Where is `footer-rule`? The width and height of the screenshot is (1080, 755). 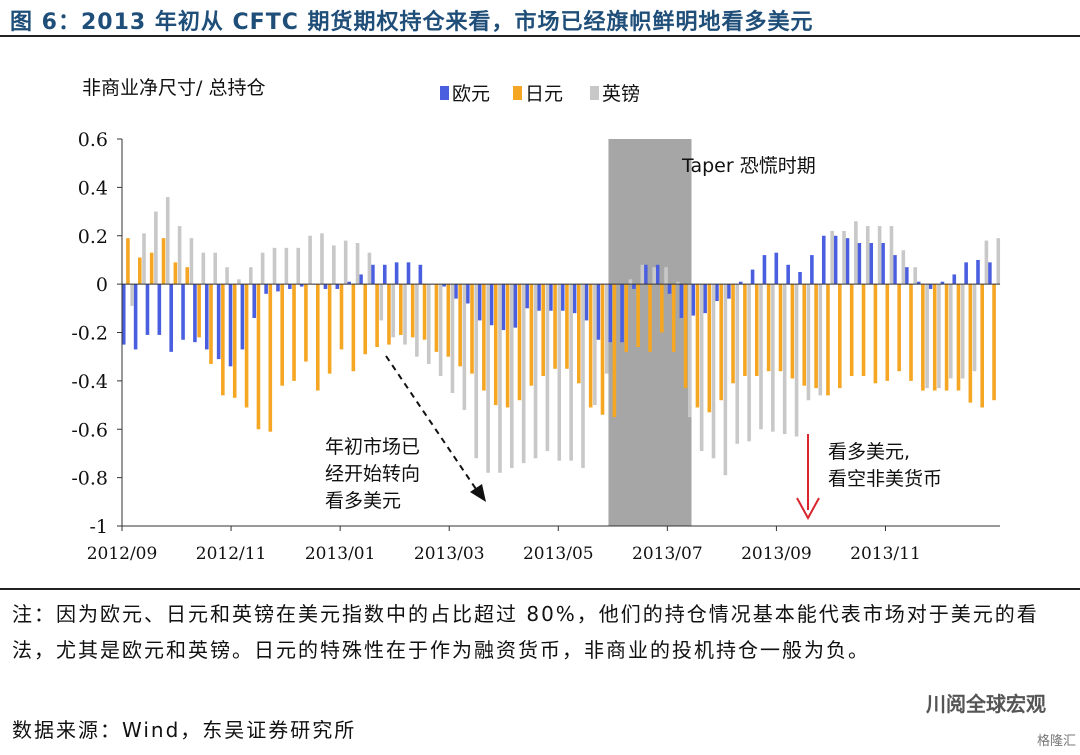
footer-rule is located at coordinates (540, 589).